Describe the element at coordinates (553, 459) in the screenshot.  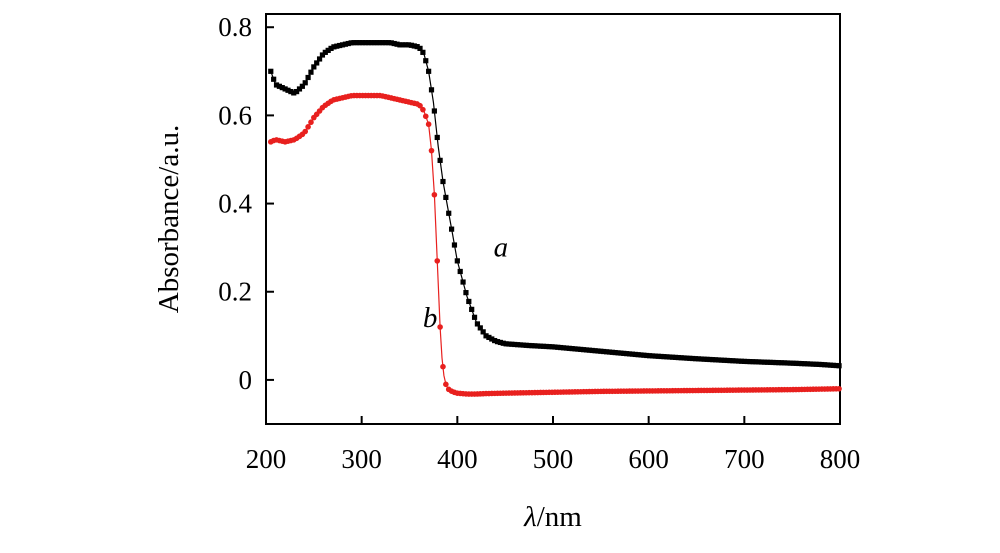
I see `x-tick-label: 500` at that location.